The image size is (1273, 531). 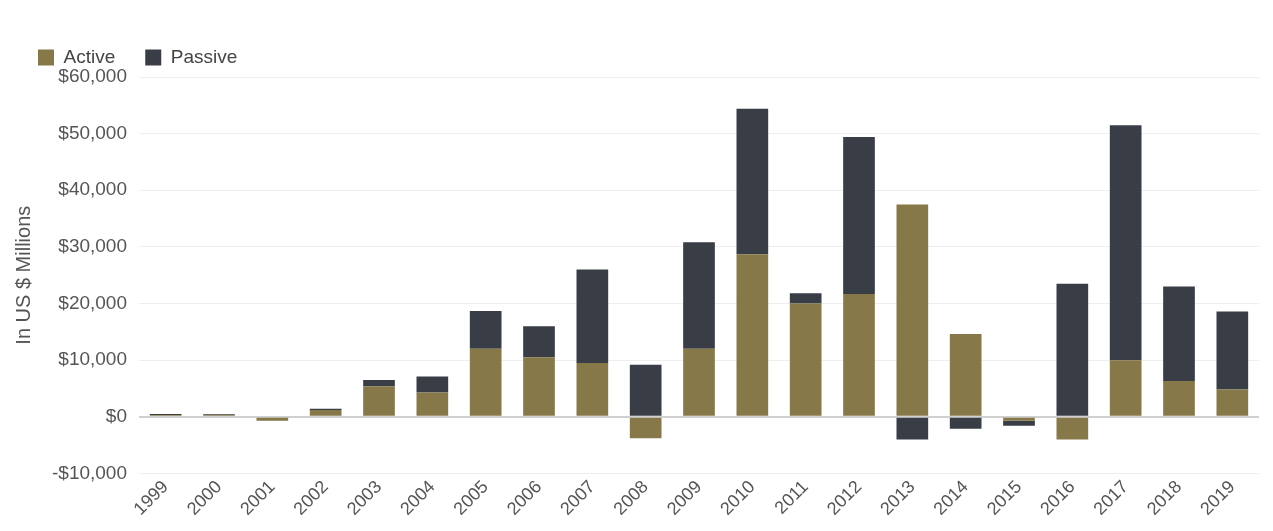 I want to click on y-tick-label: -$10,000, so click(x=89, y=472).